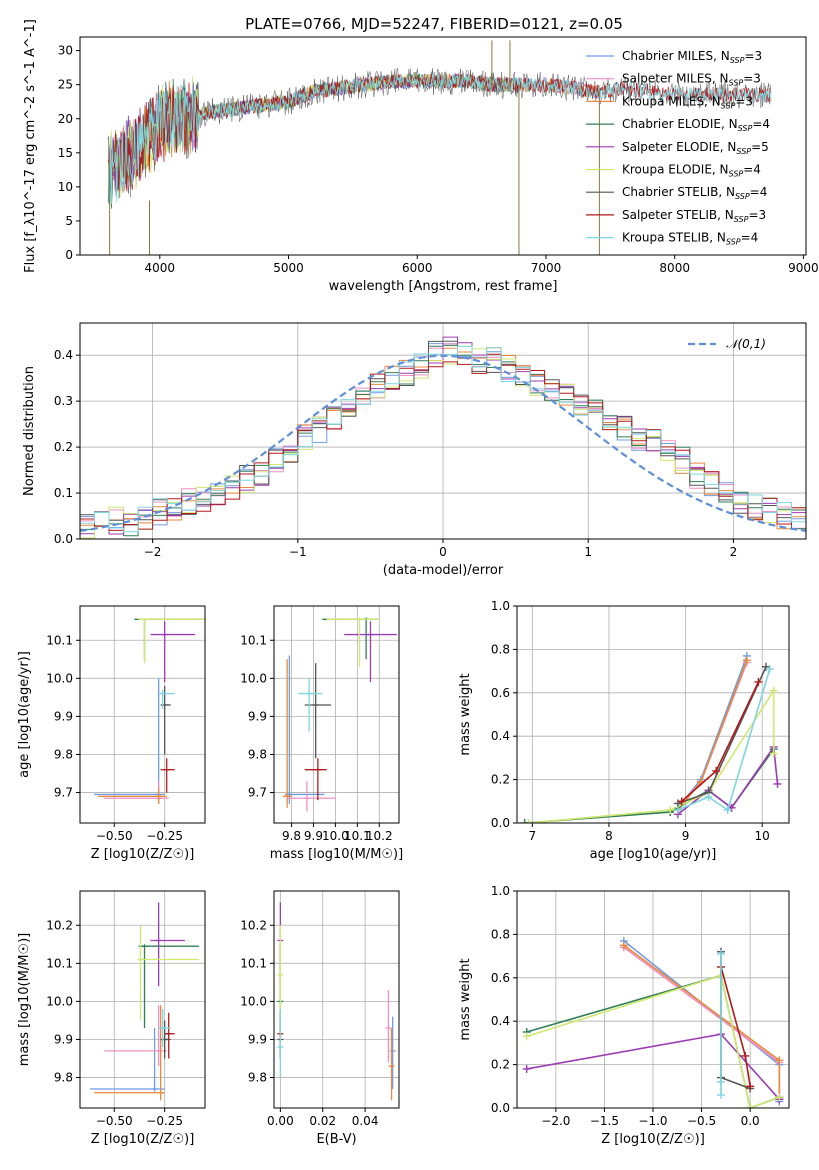  Describe the element at coordinates (30, 146) in the screenshot. I see `y-axis-label: Flux [f_λ10^-17 erg cm^-2 s^-1 A^-1]` at that location.